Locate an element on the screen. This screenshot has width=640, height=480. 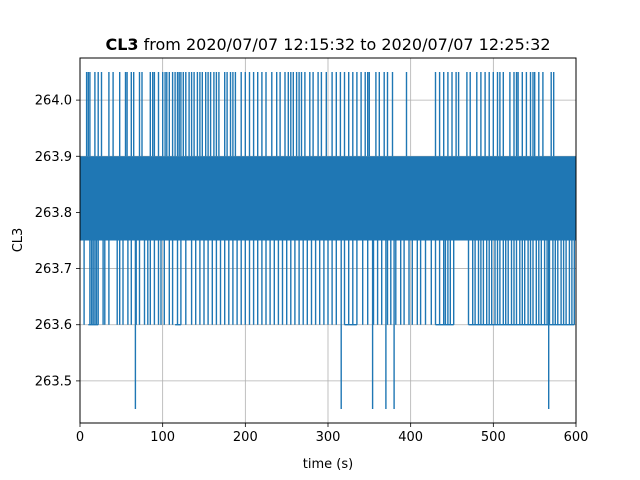
chart-title-bold: CL3 is located at coordinates (121, 44).